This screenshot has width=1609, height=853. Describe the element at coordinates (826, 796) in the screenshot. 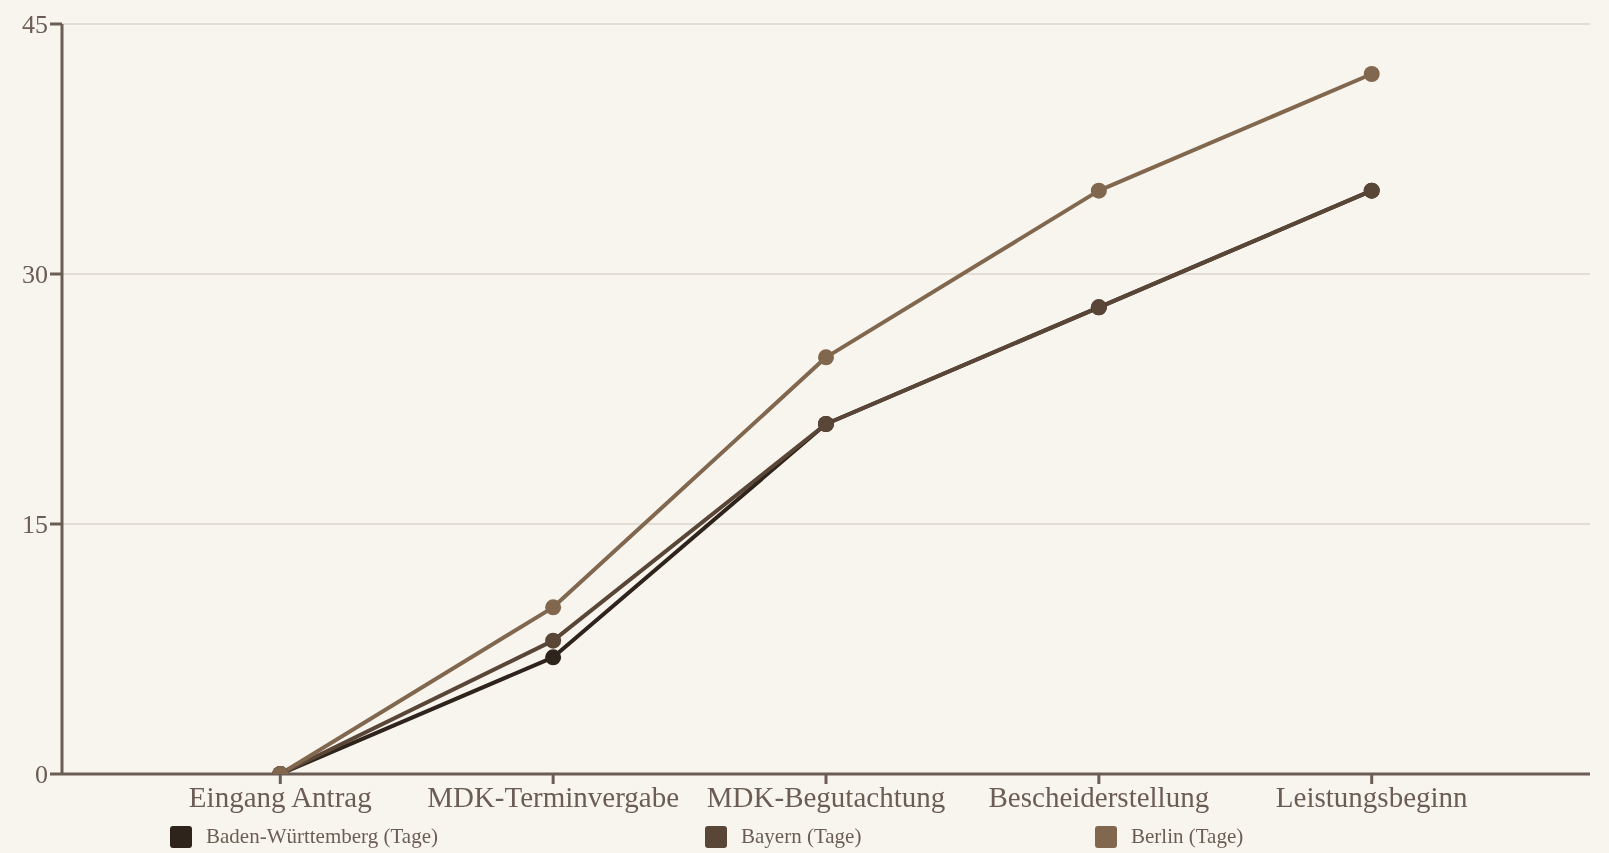

I see `x-tick-label: MDK-Begutachtung` at that location.